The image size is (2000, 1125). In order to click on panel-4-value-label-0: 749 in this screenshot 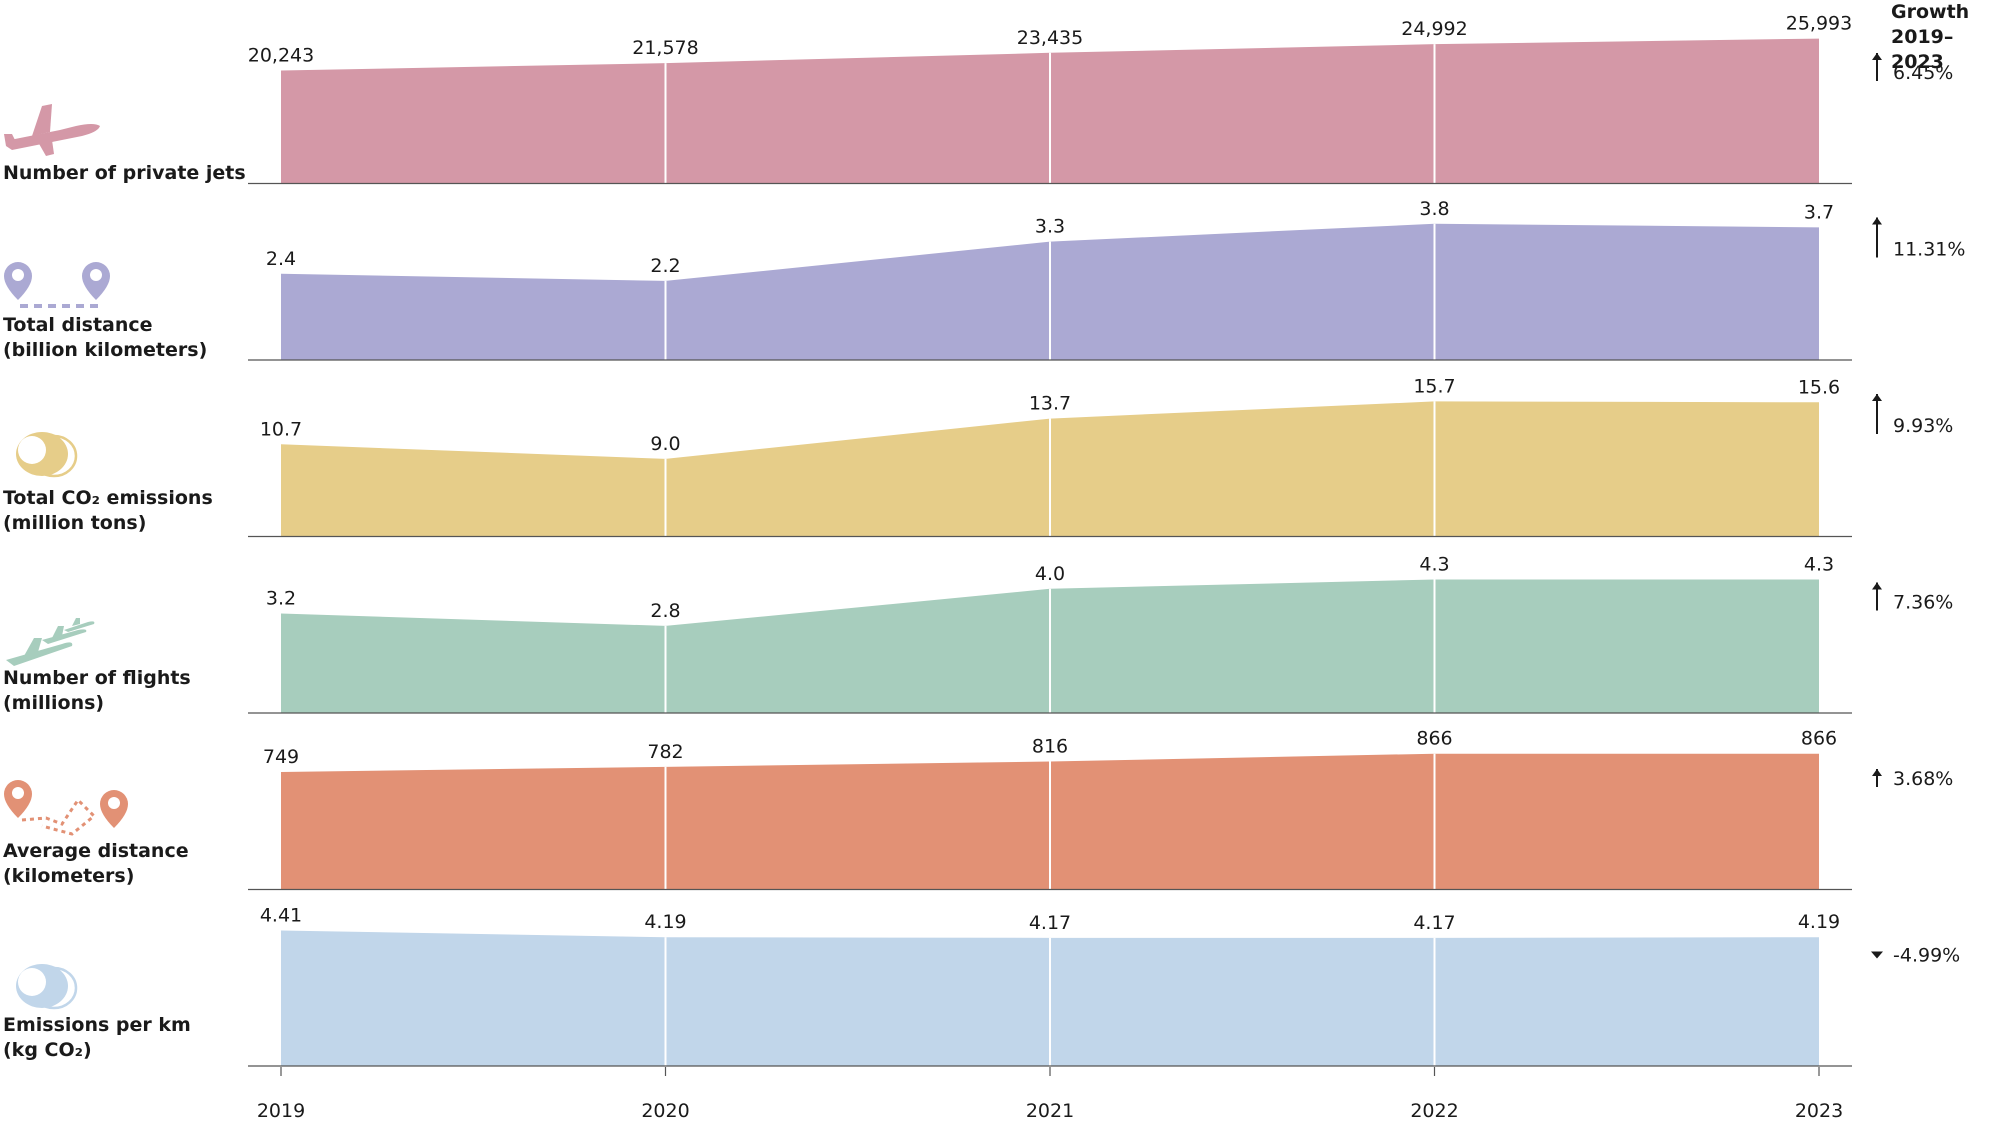, I will do `click(281, 757)`.